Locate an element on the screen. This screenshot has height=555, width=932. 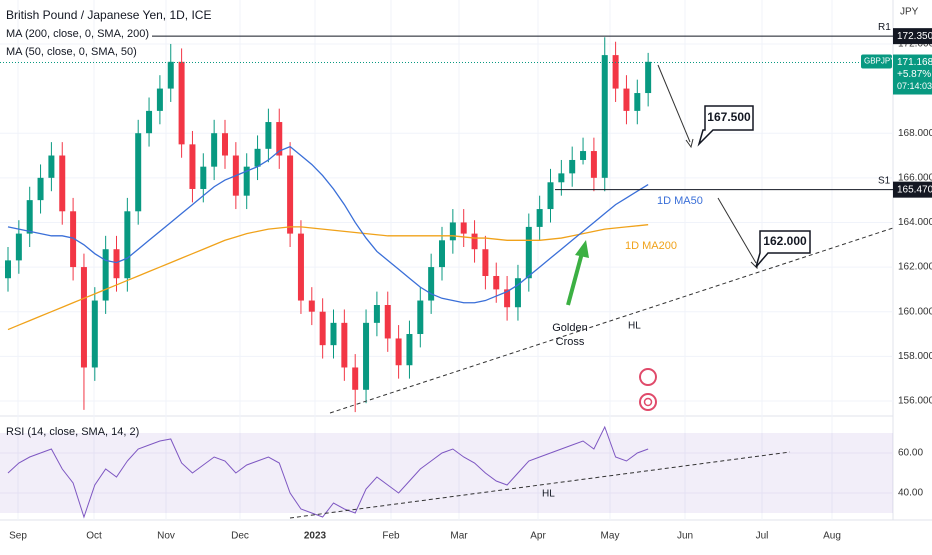
y-tick-label: 158.000 is located at coordinates (915, 356).